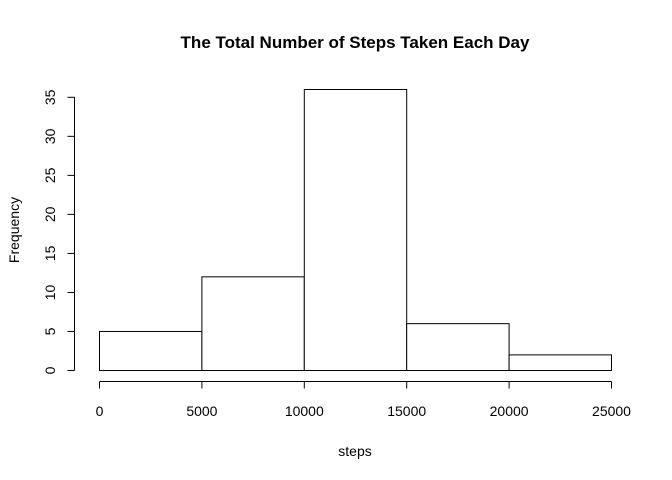 The height and width of the screenshot is (480, 672). What do you see at coordinates (14, 230) in the screenshot?
I see `y-axis-label: Frequency` at bounding box center [14, 230].